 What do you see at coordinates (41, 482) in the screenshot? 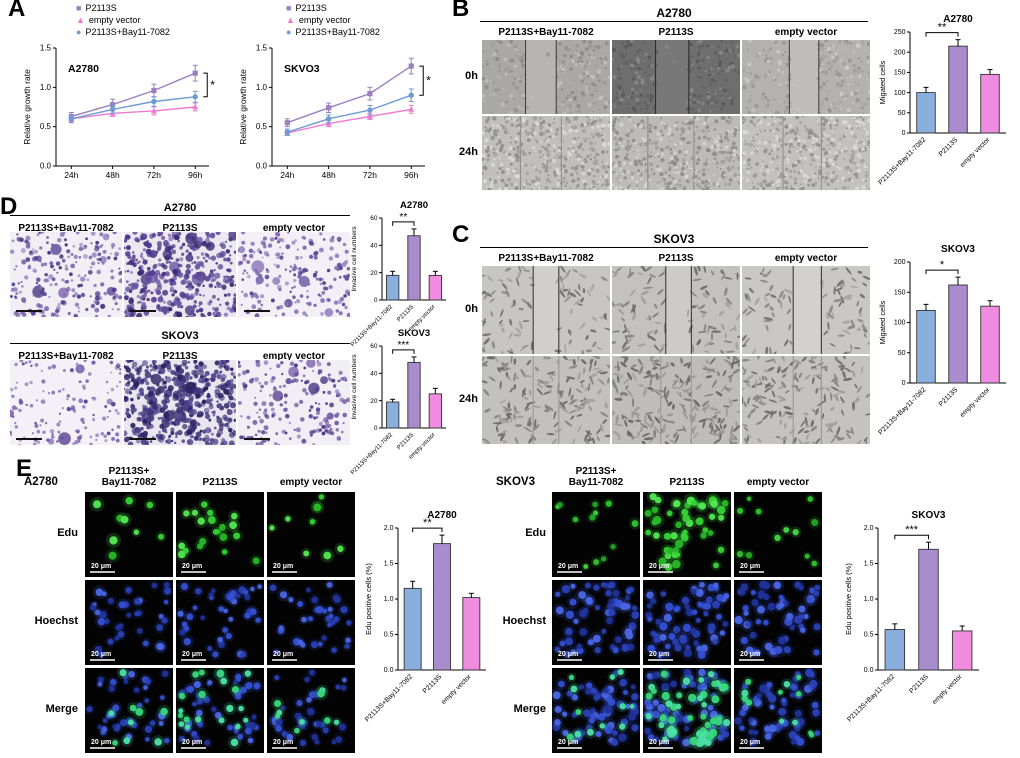
I see `cell-line-label-a2780: A2780` at bounding box center [41, 482].